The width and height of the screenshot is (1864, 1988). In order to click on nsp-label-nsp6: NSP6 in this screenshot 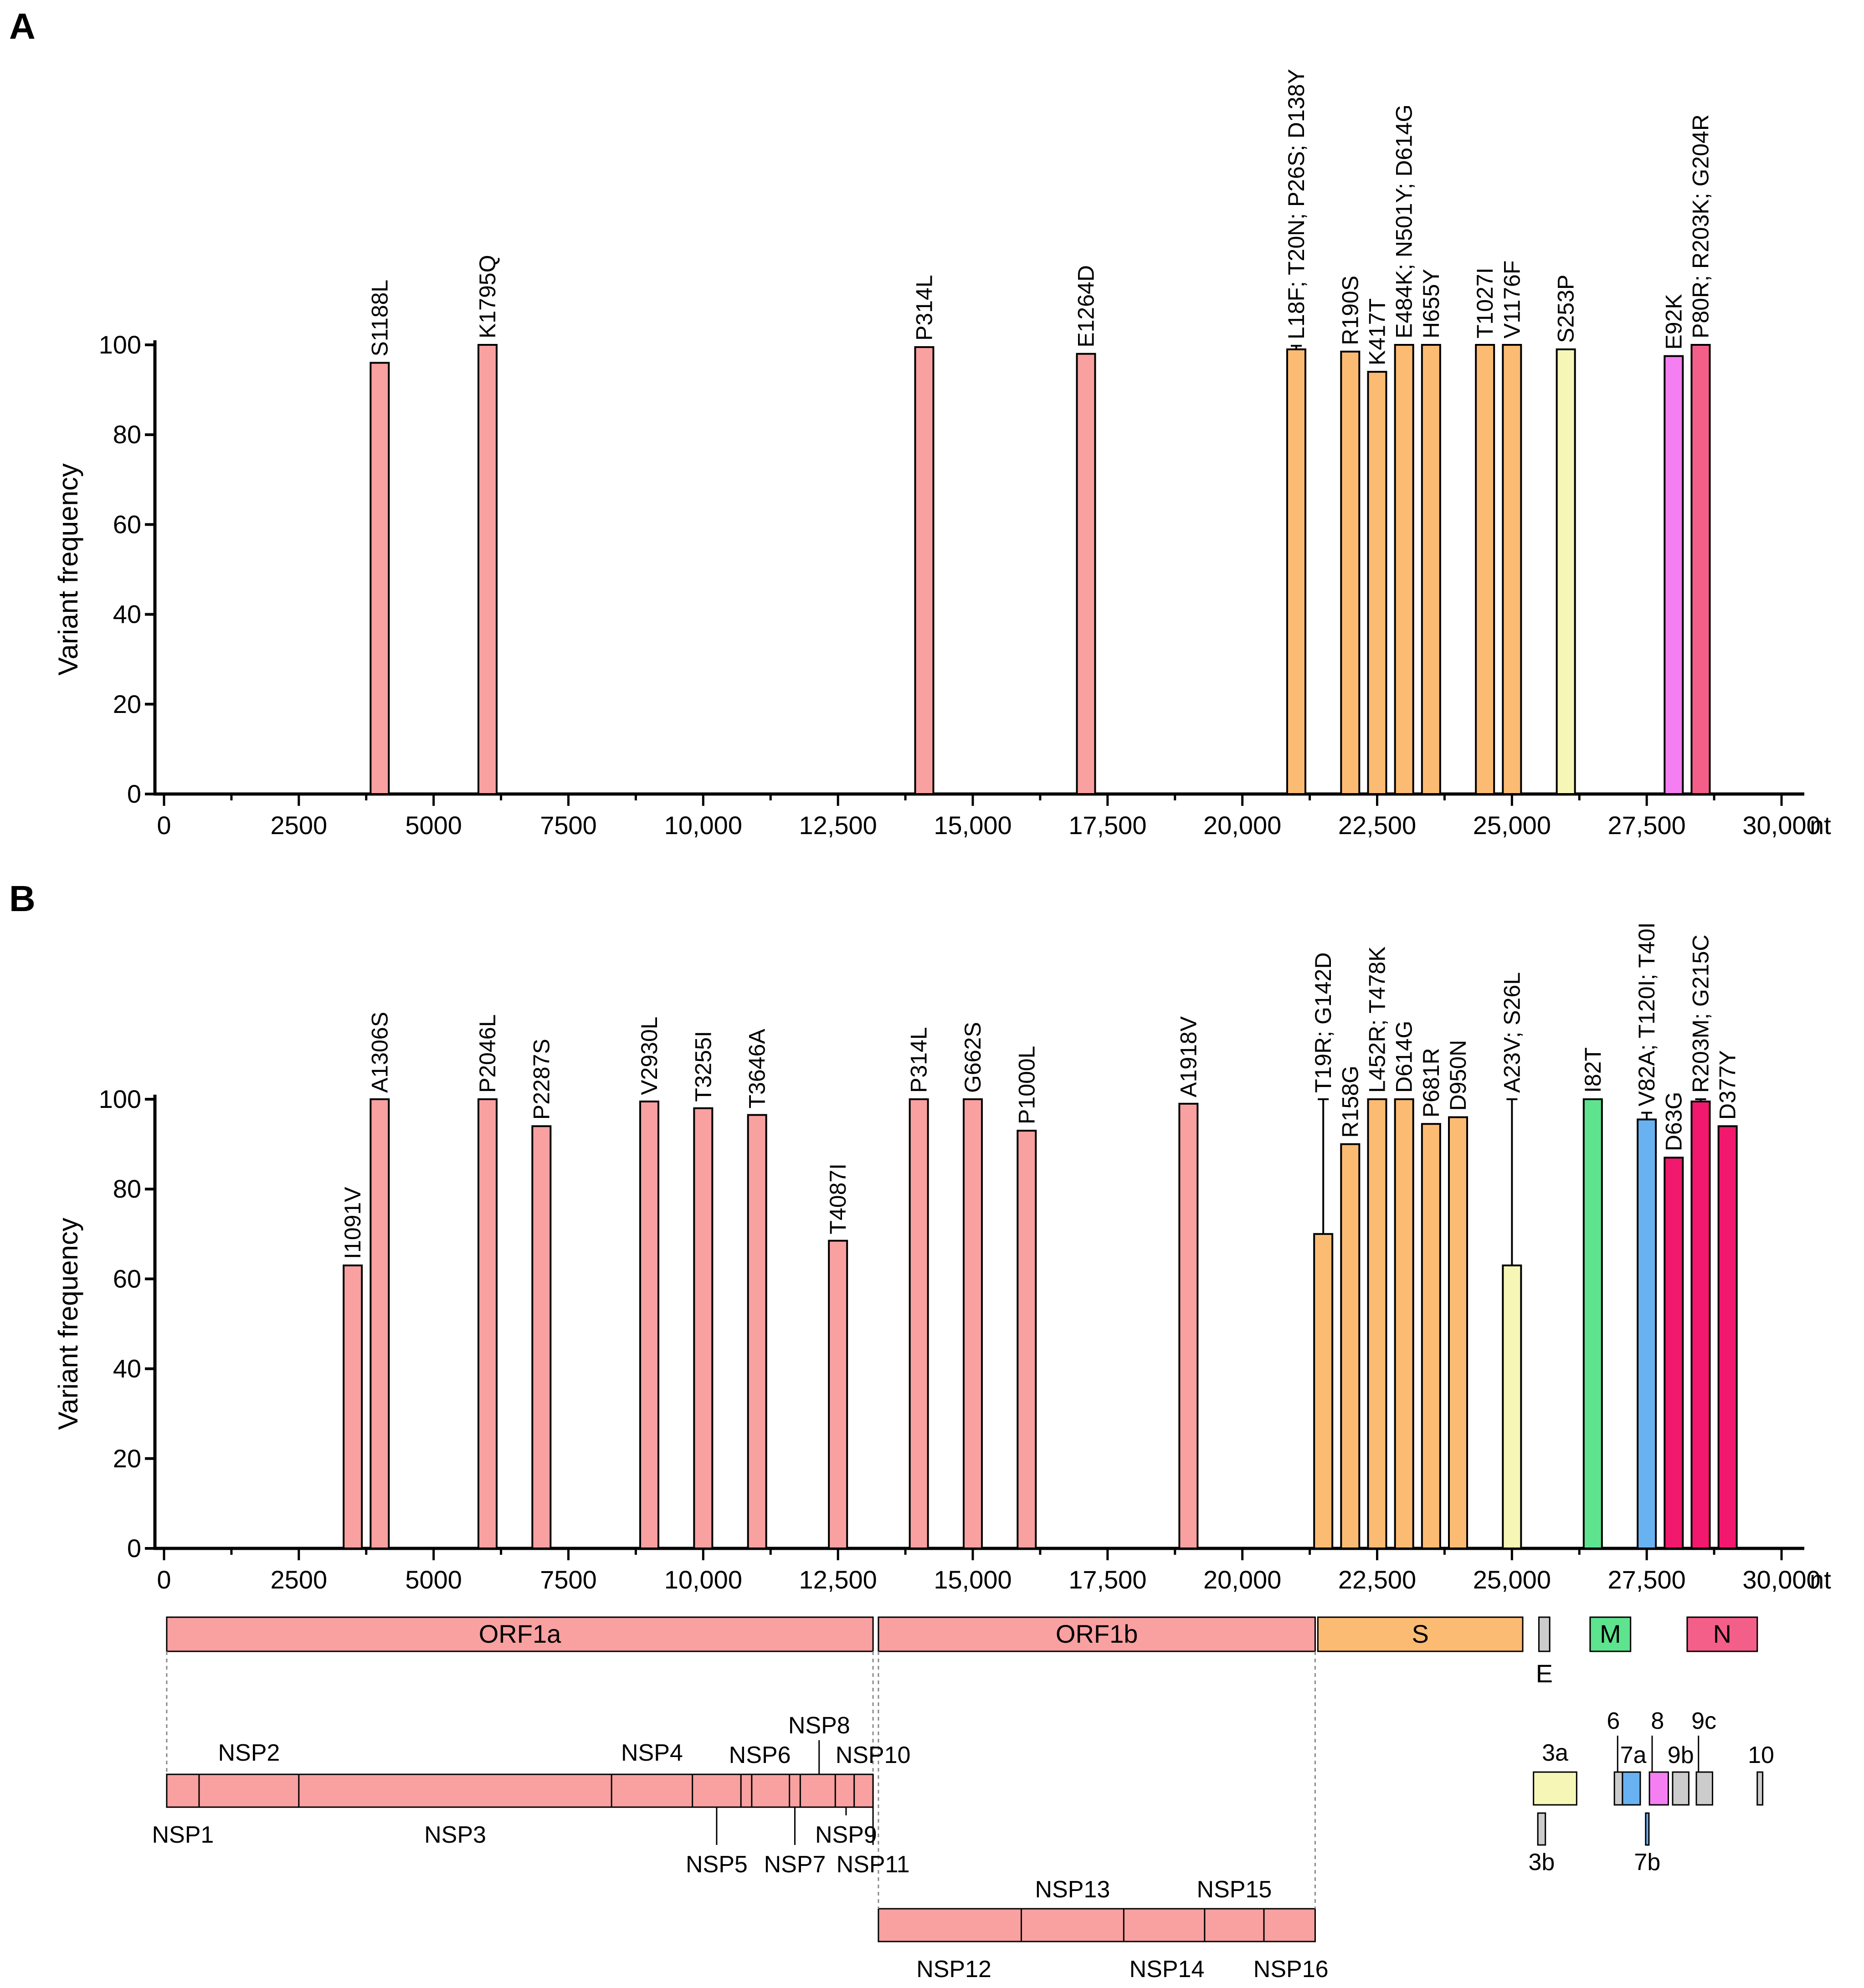, I will do `click(760, 1755)`.